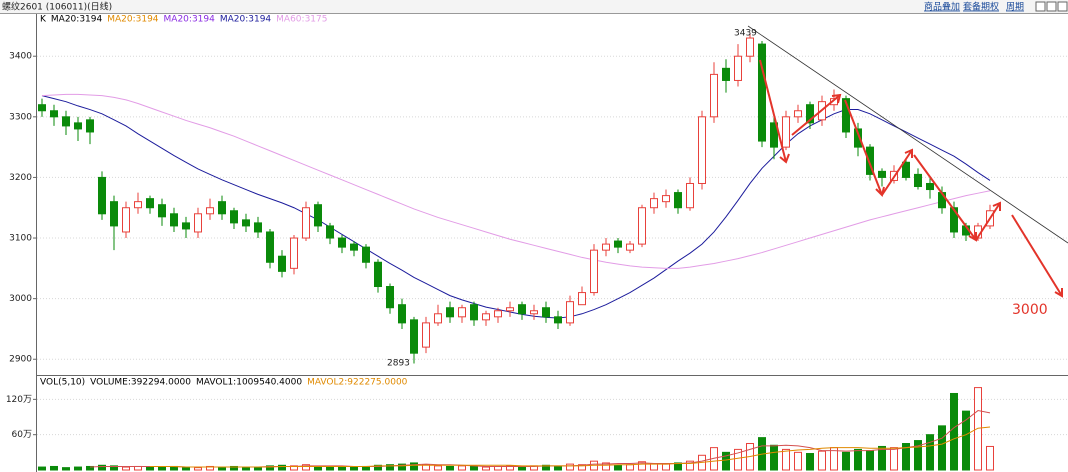  Describe the element at coordinates (942, 7) in the screenshot. I see `link: 商品叠加` at that location.